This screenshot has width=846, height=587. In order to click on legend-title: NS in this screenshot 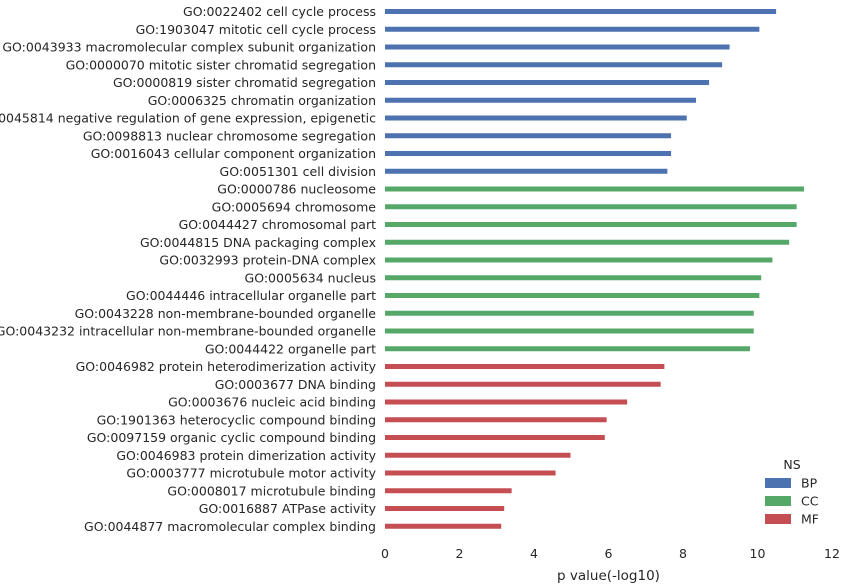, I will do `click(791, 464)`.